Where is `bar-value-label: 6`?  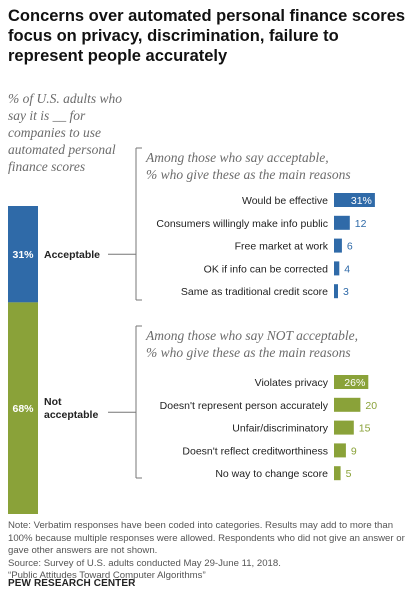 bar-value-label: 6 is located at coordinates (350, 247).